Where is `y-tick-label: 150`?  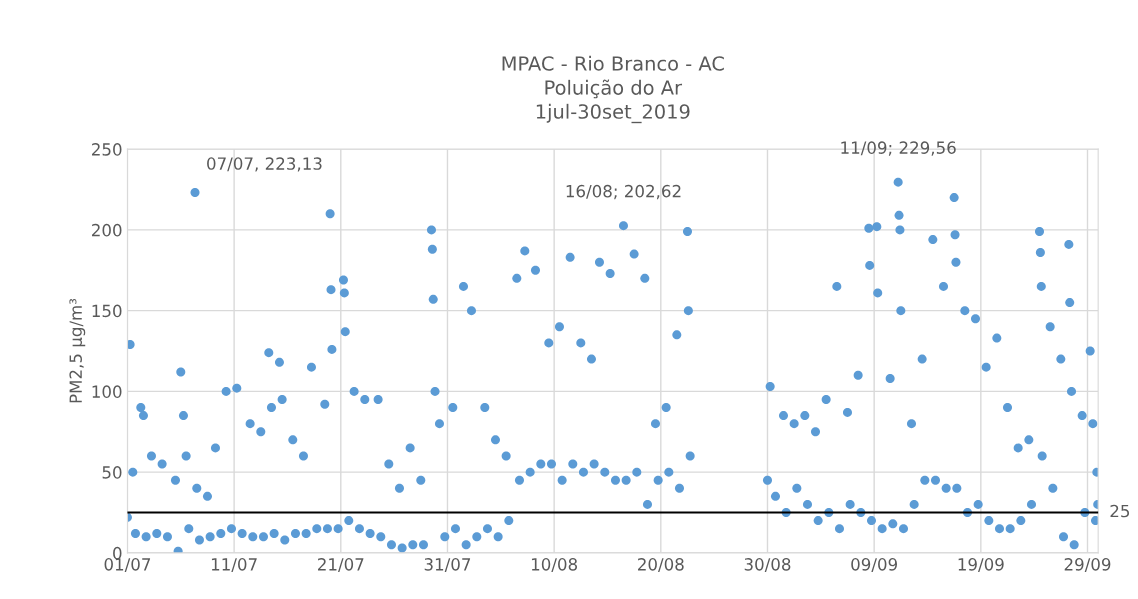
y-tick-label: 150 is located at coordinates (107, 311).